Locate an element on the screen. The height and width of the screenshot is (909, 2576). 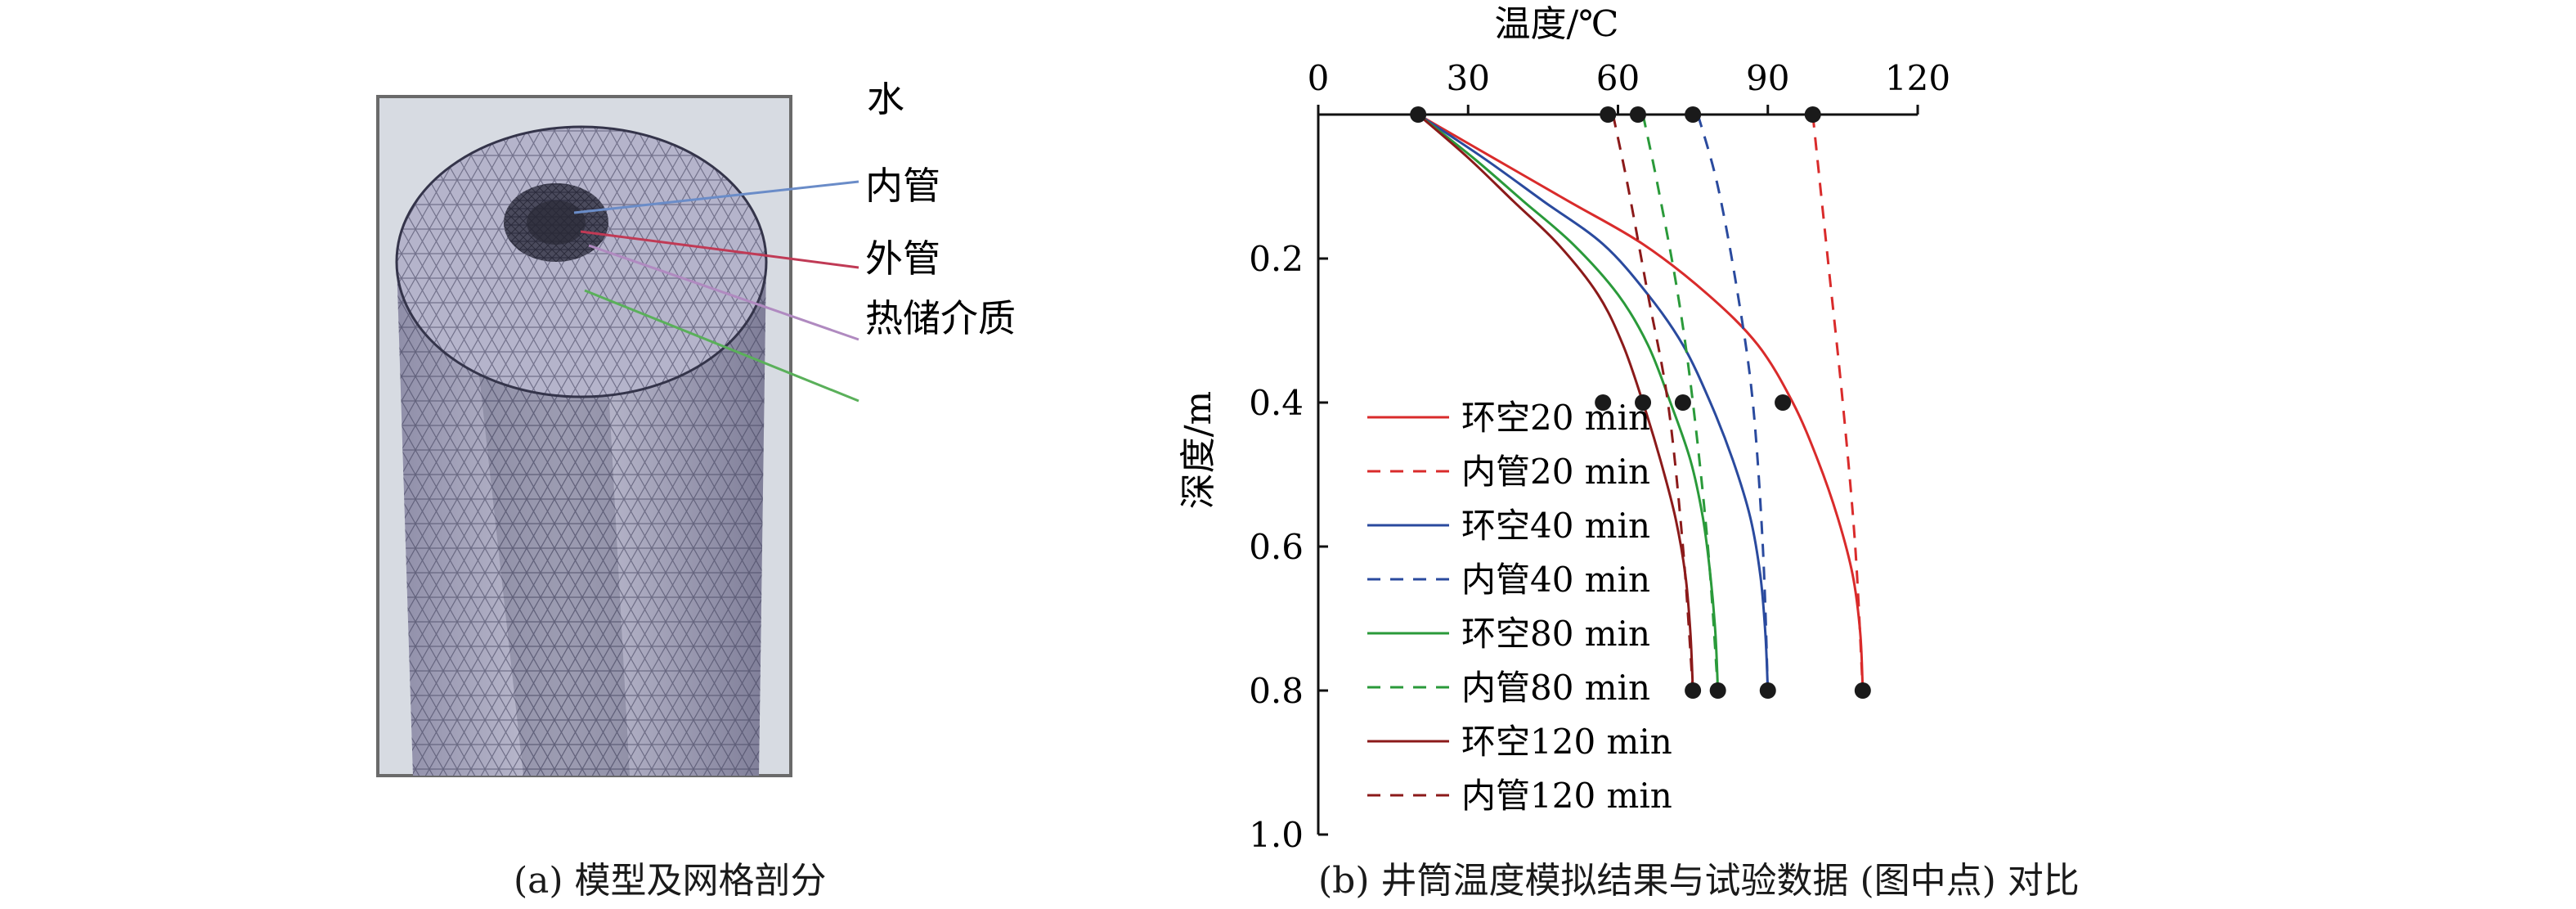
x-tick-label: 90 is located at coordinates (1767, 78).